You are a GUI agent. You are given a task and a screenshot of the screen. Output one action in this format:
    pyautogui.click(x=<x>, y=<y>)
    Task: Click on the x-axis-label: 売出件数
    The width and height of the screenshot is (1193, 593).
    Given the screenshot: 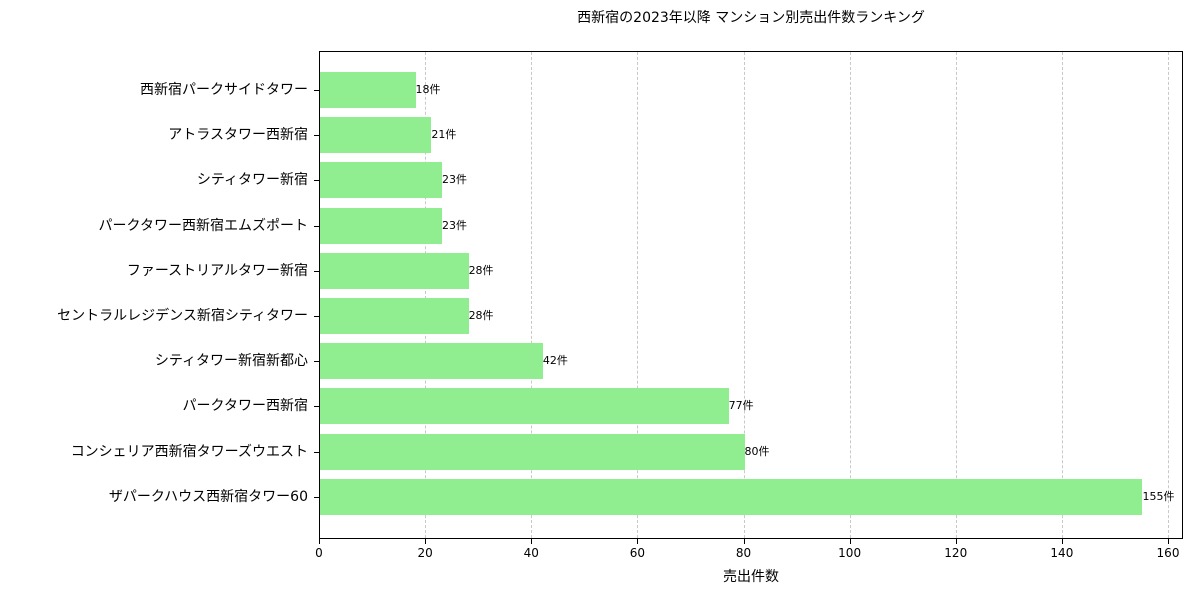 What is the action you would take?
    pyautogui.click(x=751, y=577)
    